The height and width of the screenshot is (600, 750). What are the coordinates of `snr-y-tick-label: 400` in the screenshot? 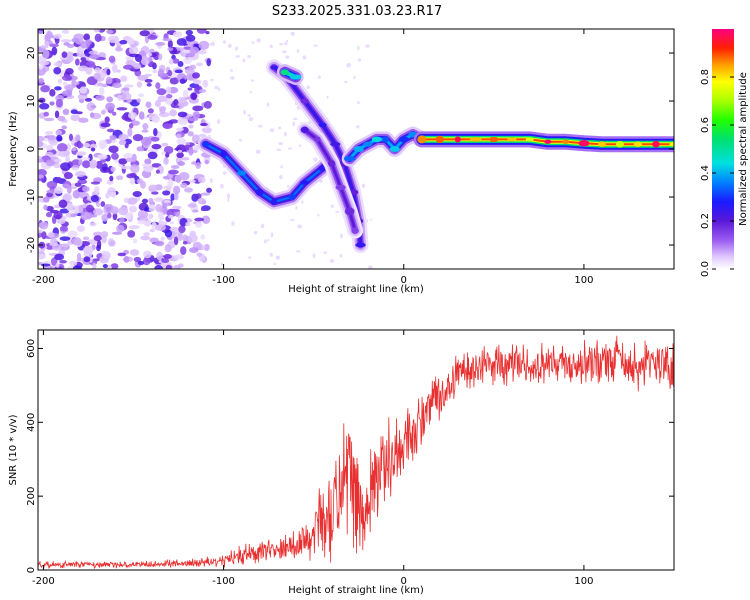 It's located at (31, 422).